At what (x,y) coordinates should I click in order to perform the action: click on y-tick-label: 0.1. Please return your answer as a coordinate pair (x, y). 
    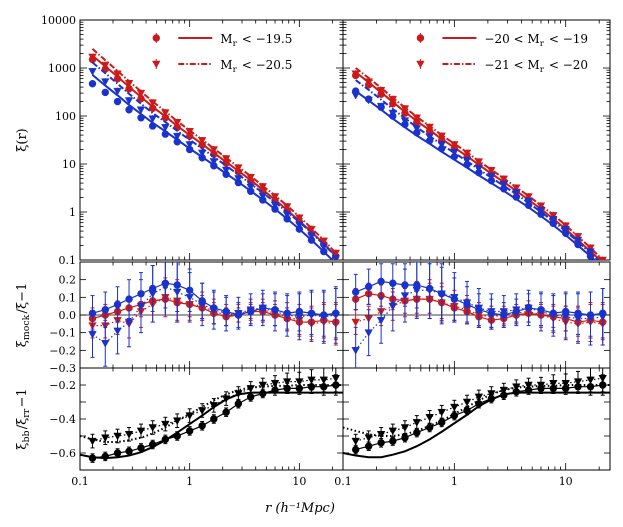
    Looking at the image, I should click on (68, 297).